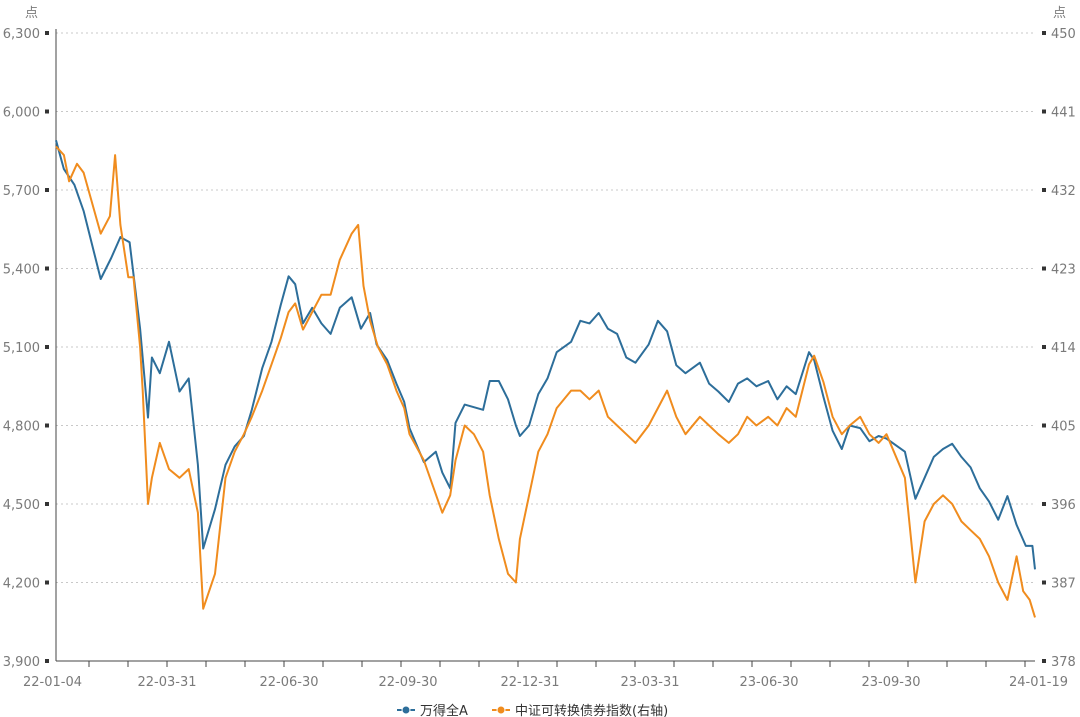  I want to click on legend-item-series-1: 万得全A, so click(432, 710).